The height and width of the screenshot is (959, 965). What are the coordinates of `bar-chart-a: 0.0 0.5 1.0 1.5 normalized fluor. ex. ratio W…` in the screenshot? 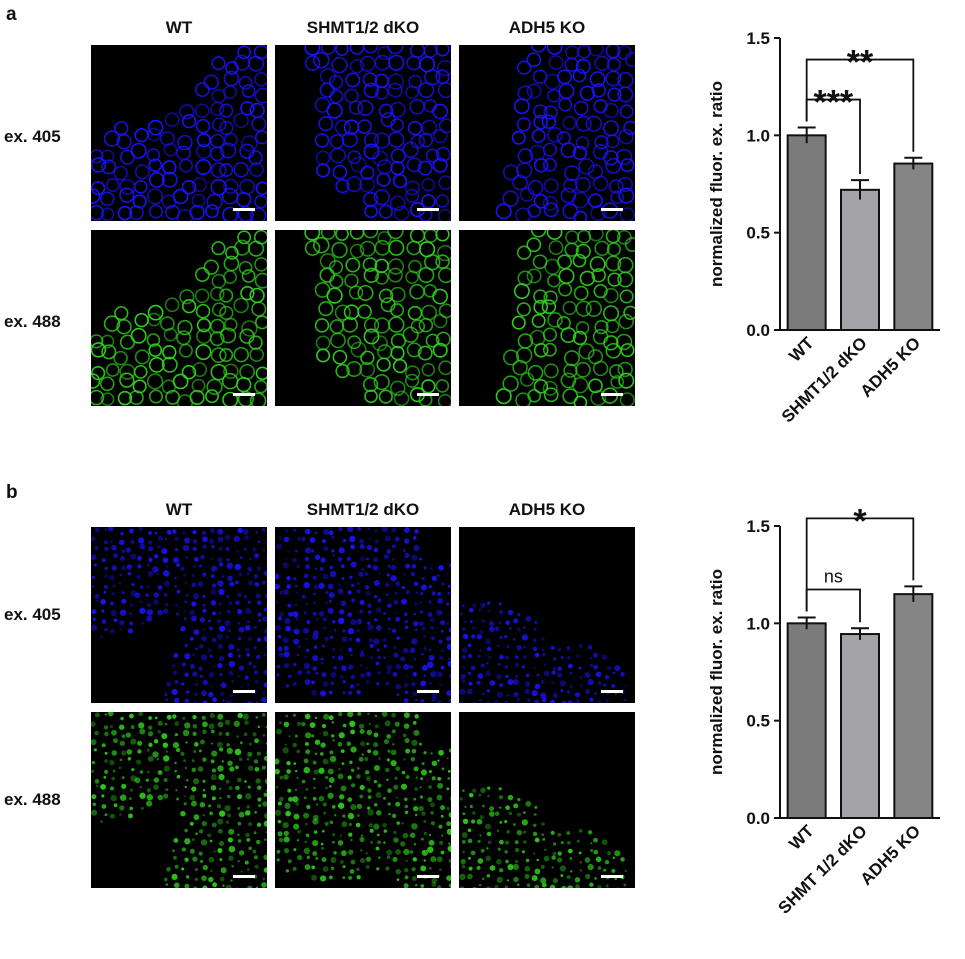 It's located at (823, 227).